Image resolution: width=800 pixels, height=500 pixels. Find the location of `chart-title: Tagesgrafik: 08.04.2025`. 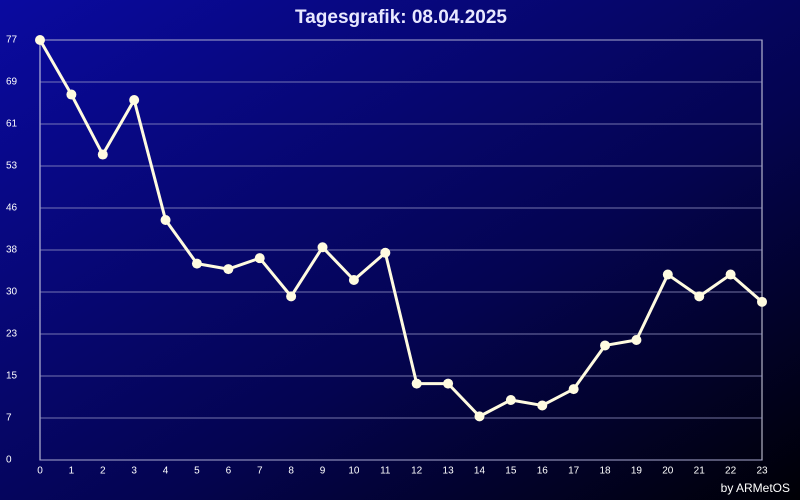

chart-title: Tagesgrafik: 08.04.2025 is located at coordinates (401, 17).